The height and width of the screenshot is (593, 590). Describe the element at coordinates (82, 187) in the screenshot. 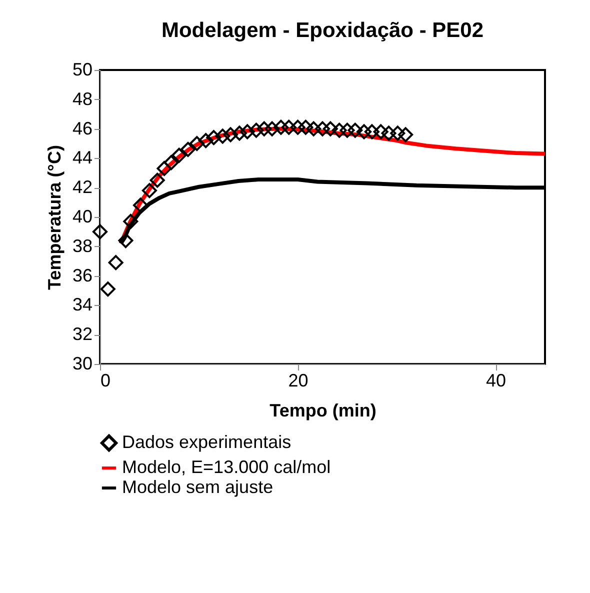

I see `y-tick-label: 42` at that location.